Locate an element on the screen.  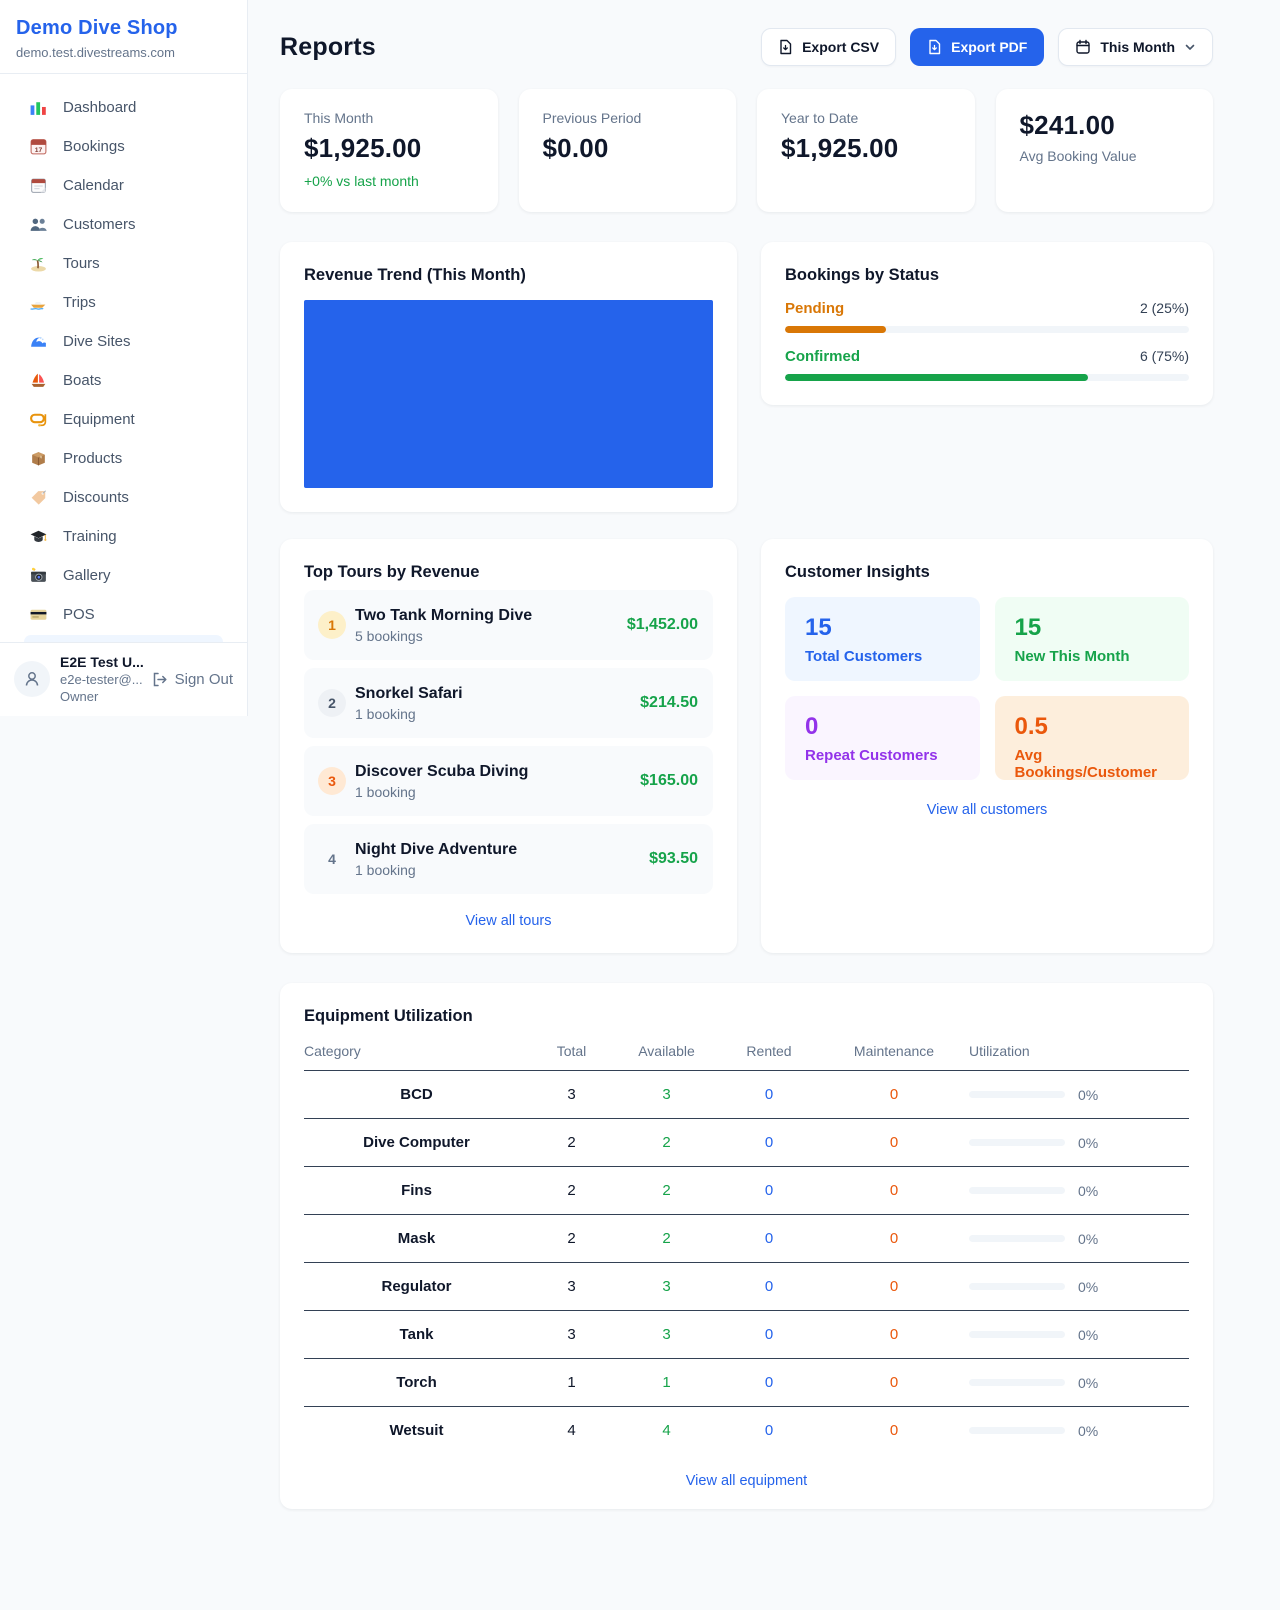
view-all-customers-link: View all customers is located at coordinates (987, 810).